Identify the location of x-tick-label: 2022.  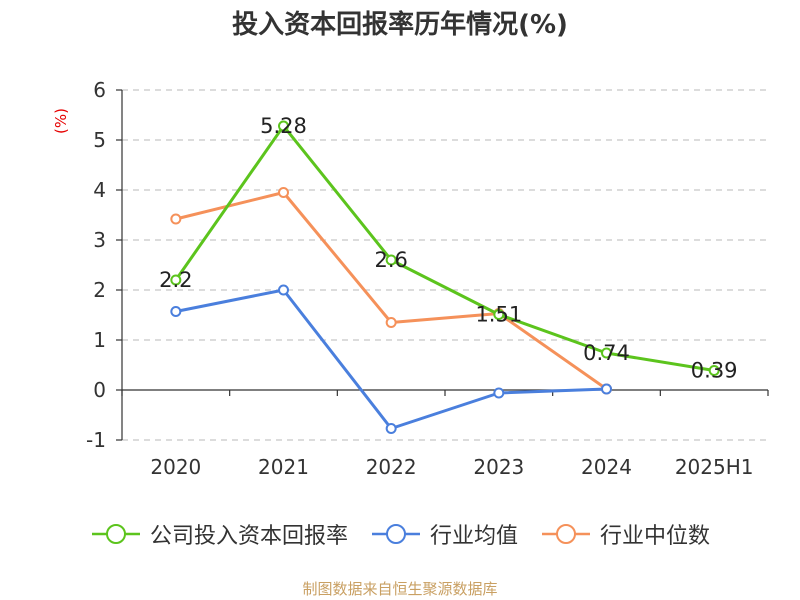
(391, 467).